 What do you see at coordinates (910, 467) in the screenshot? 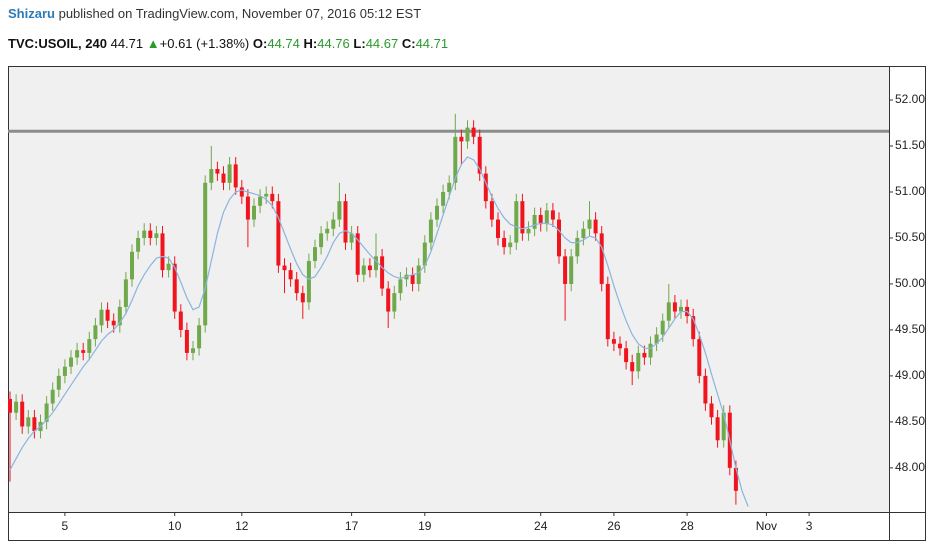
I see `y-tick-label: 48.00` at bounding box center [910, 467].